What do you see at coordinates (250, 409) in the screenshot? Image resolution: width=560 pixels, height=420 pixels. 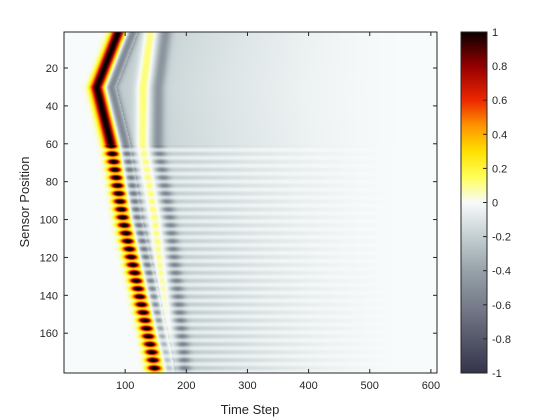 I see `x-axis-label: Time Step` at bounding box center [250, 409].